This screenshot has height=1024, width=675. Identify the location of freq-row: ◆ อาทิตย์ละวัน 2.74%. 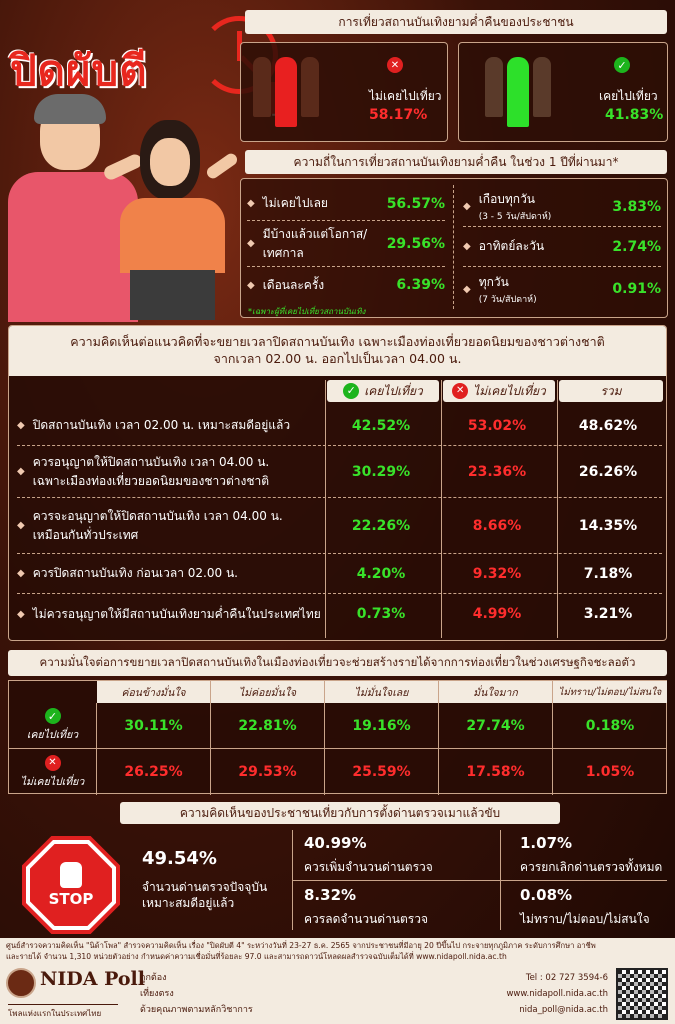
(562, 247).